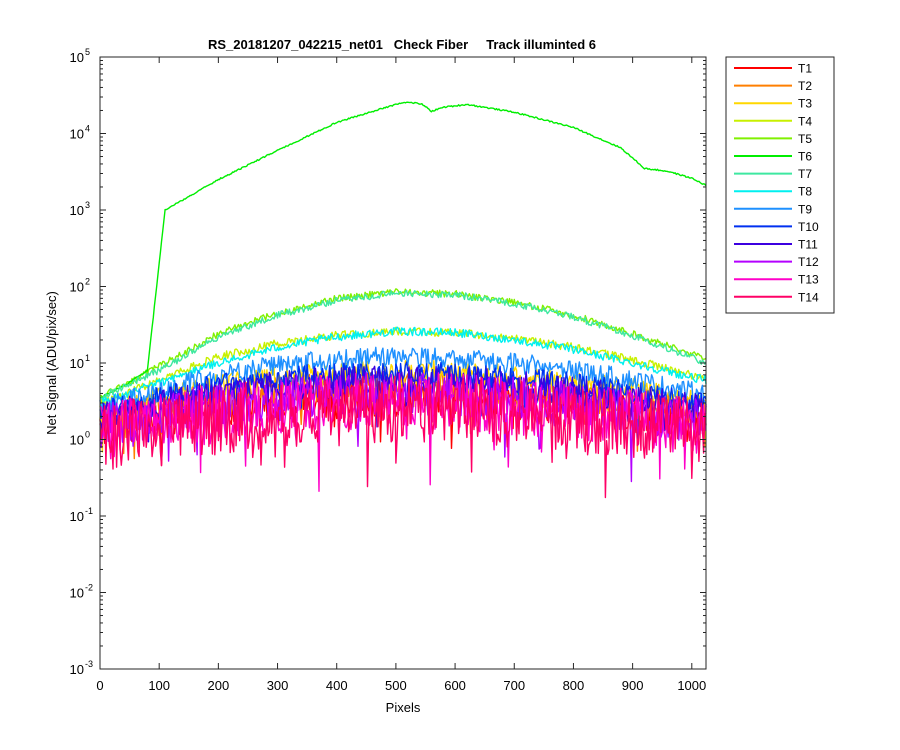 The width and height of the screenshot is (900, 750). I want to click on y-tick-exponent: 2, so click(87, 282).